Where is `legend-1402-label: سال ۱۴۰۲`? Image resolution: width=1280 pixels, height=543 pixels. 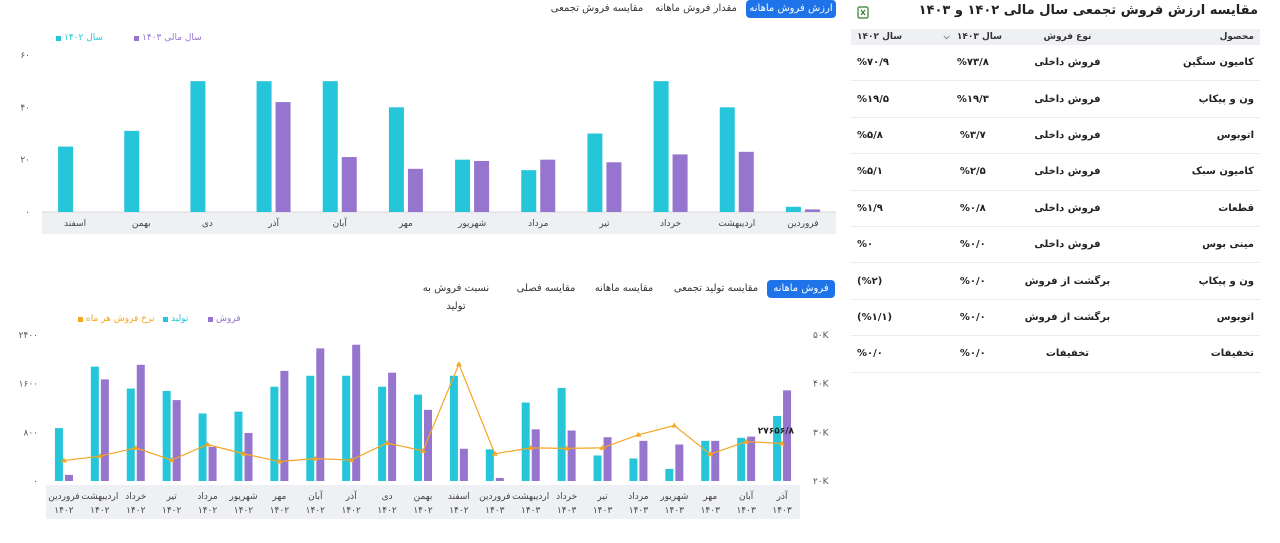
legend-1402-label: سال ۱۴۰۲ is located at coordinates (84, 38).